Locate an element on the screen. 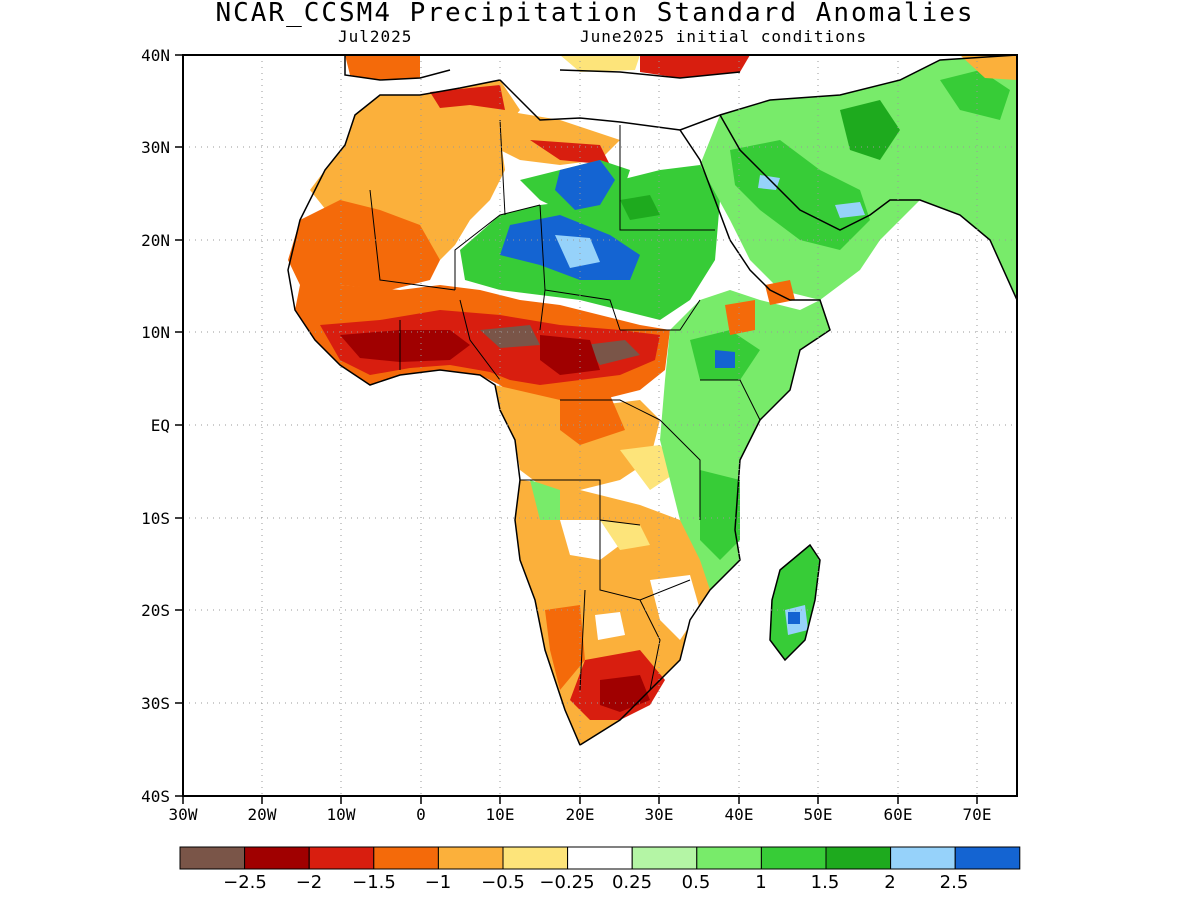 The width and height of the screenshot is (1200, 900). y-tick-labels: 40N 30N 20N 10N EQ 10S 20S 30S 40S is located at coordinates (155, 426).